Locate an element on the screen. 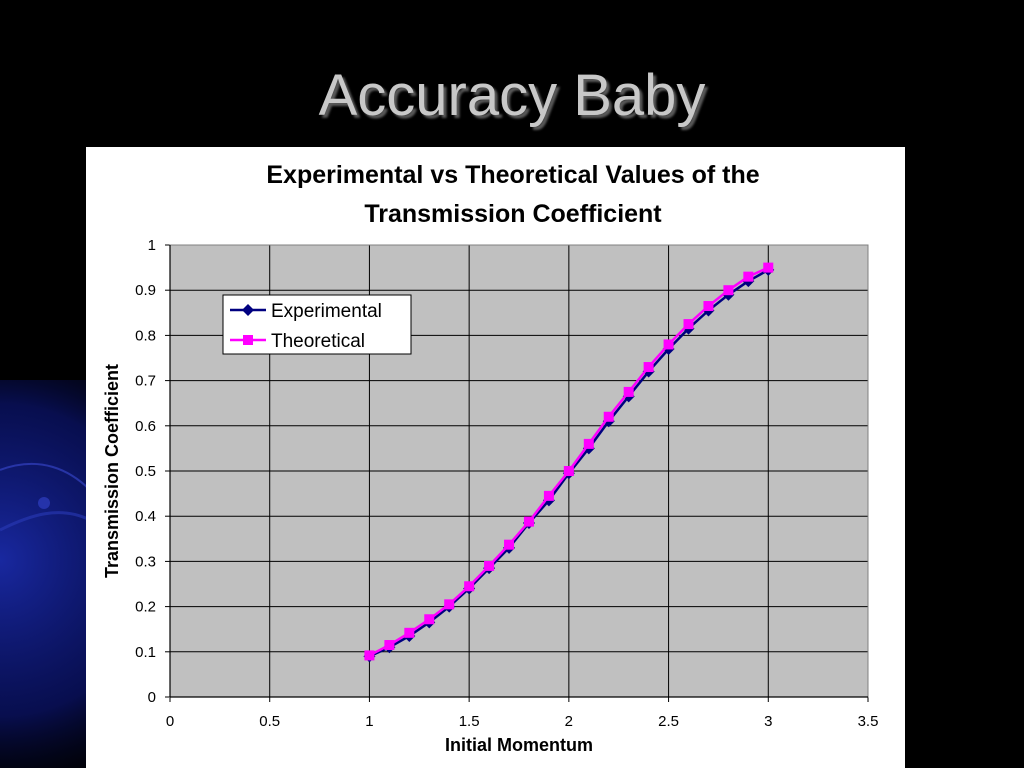 The height and width of the screenshot is (768, 1024). chart-title-line-2: Transmission Coefficient is located at coordinates (513, 214).